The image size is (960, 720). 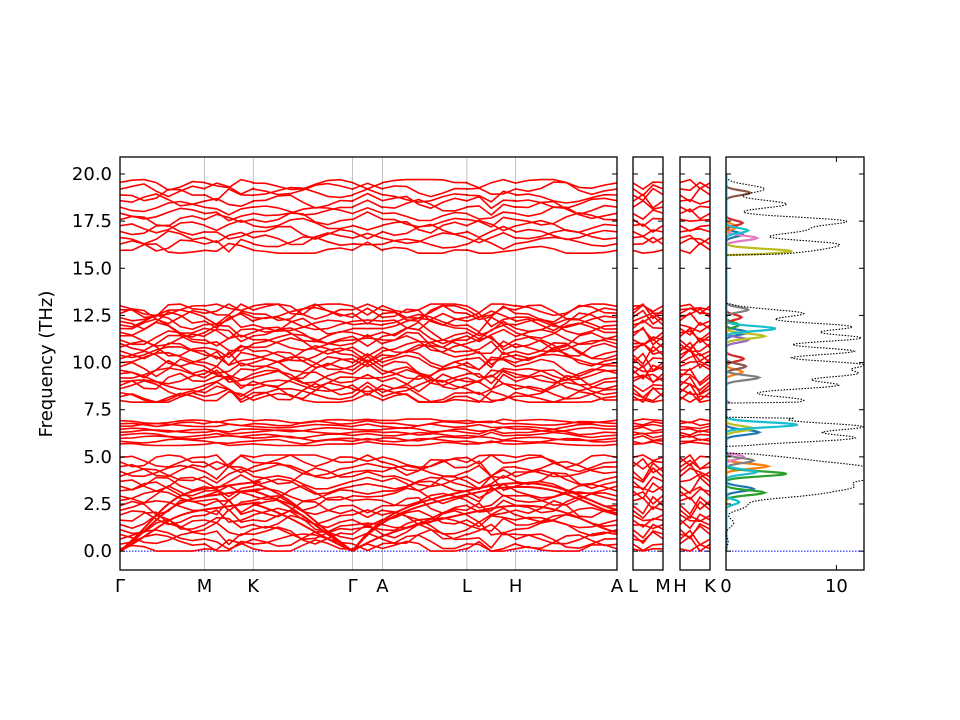 What do you see at coordinates (680, 586) in the screenshot?
I see `path-label: H` at bounding box center [680, 586].